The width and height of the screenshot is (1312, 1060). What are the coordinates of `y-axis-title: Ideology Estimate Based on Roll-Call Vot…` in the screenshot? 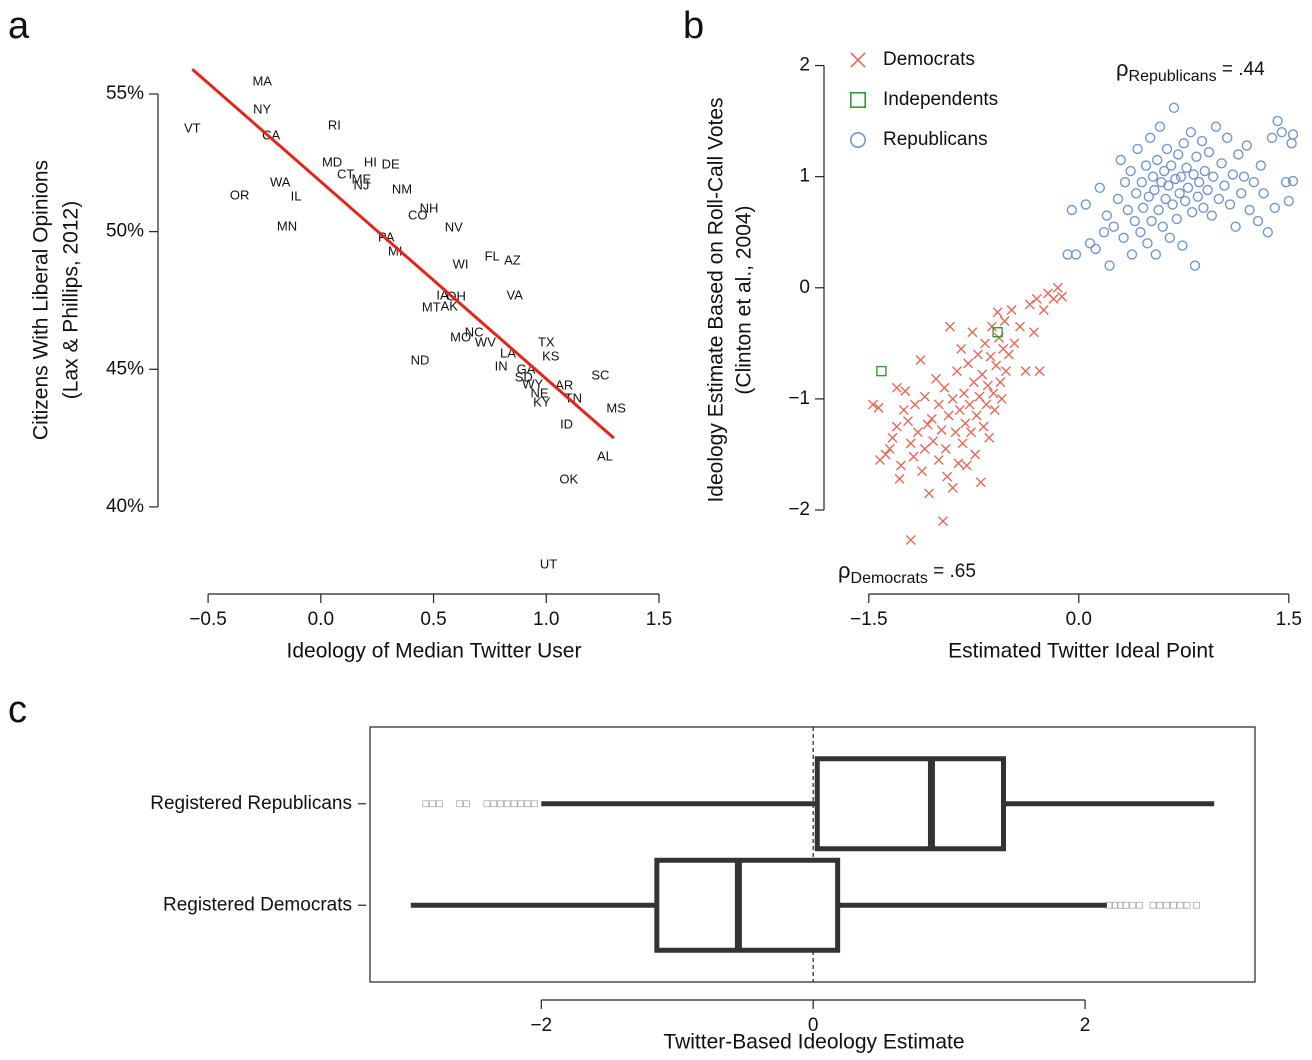 It's located at (716, 299).